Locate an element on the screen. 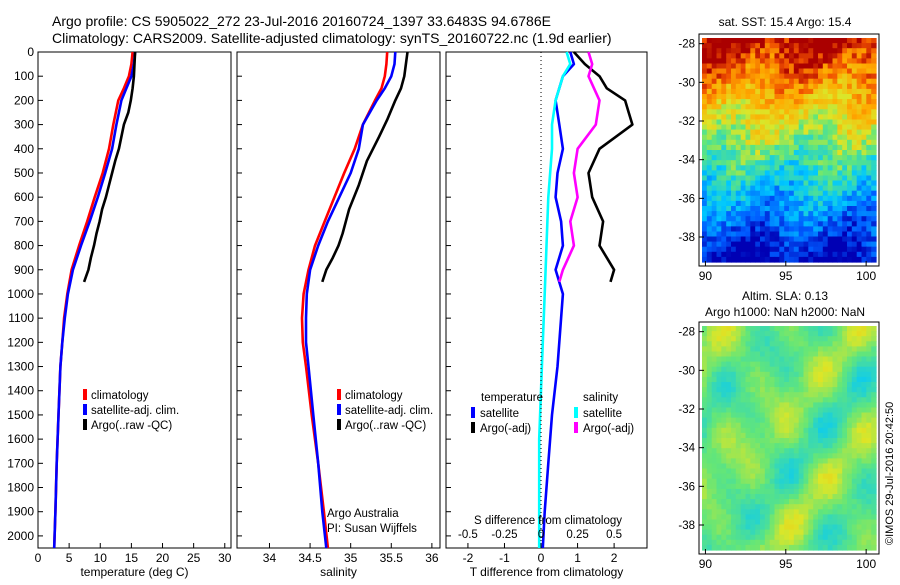  y-tick-label: 1400 is located at coordinates (20, 391).